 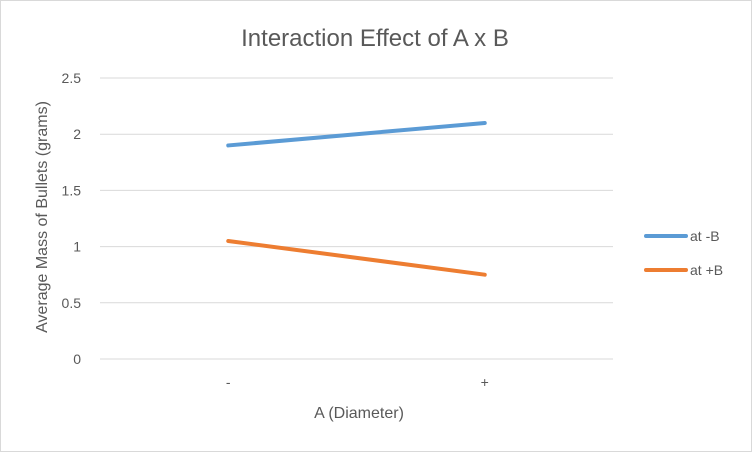 What do you see at coordinates (356, 198) in the screenshot?
I see `series-lines` at bounding box center [356, 198].